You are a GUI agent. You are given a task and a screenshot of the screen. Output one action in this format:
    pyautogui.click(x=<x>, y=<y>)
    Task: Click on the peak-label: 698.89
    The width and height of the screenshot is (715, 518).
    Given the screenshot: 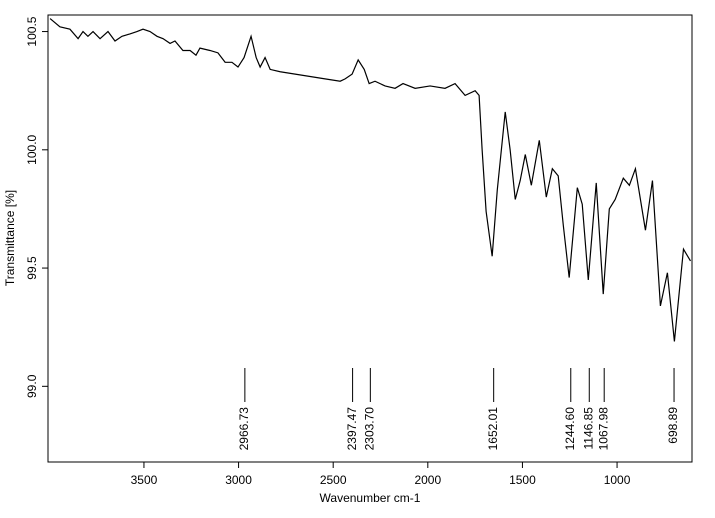 What is the action you would take?
    pyautogui.click(x=673, y=425)
    